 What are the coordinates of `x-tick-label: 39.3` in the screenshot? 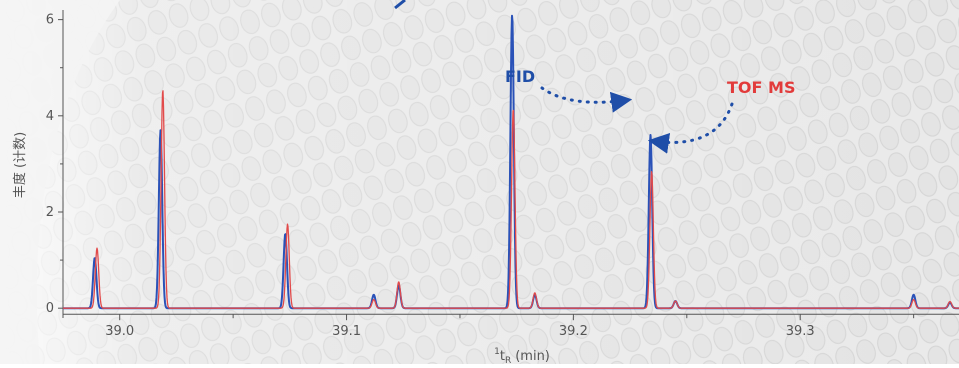 It's located at (800, 331).